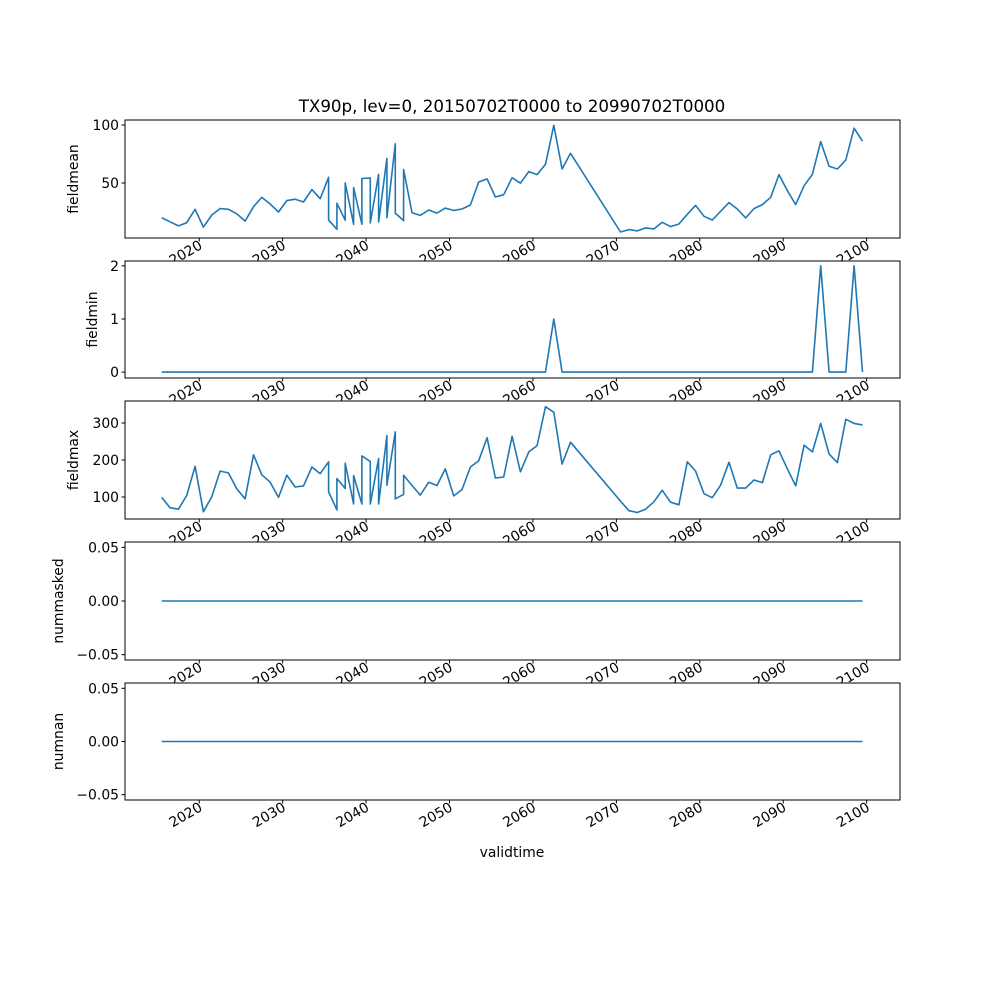 This screenshot has width=1000, height=1000. What do you see at coordinates (59, 741) in the screenshot?
I see `y-axis-label: numnan` at bounding box center [59, 741].